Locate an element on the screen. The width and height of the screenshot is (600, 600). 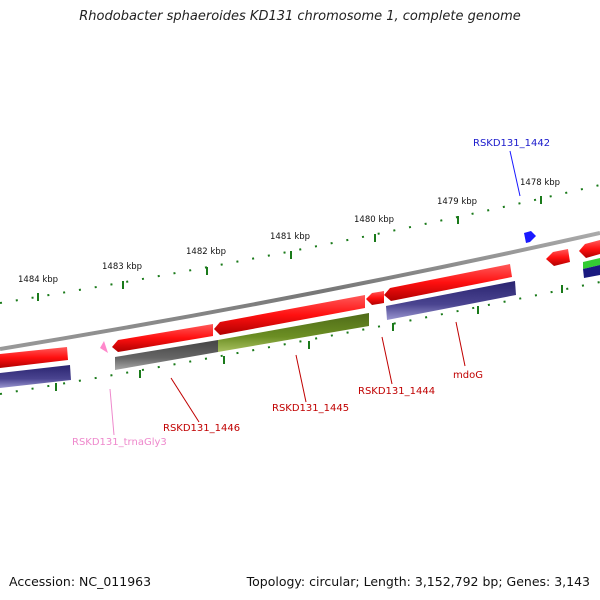
gene-label-rskd1446: RSKD131_1446 is located at coordinates (201, 428).